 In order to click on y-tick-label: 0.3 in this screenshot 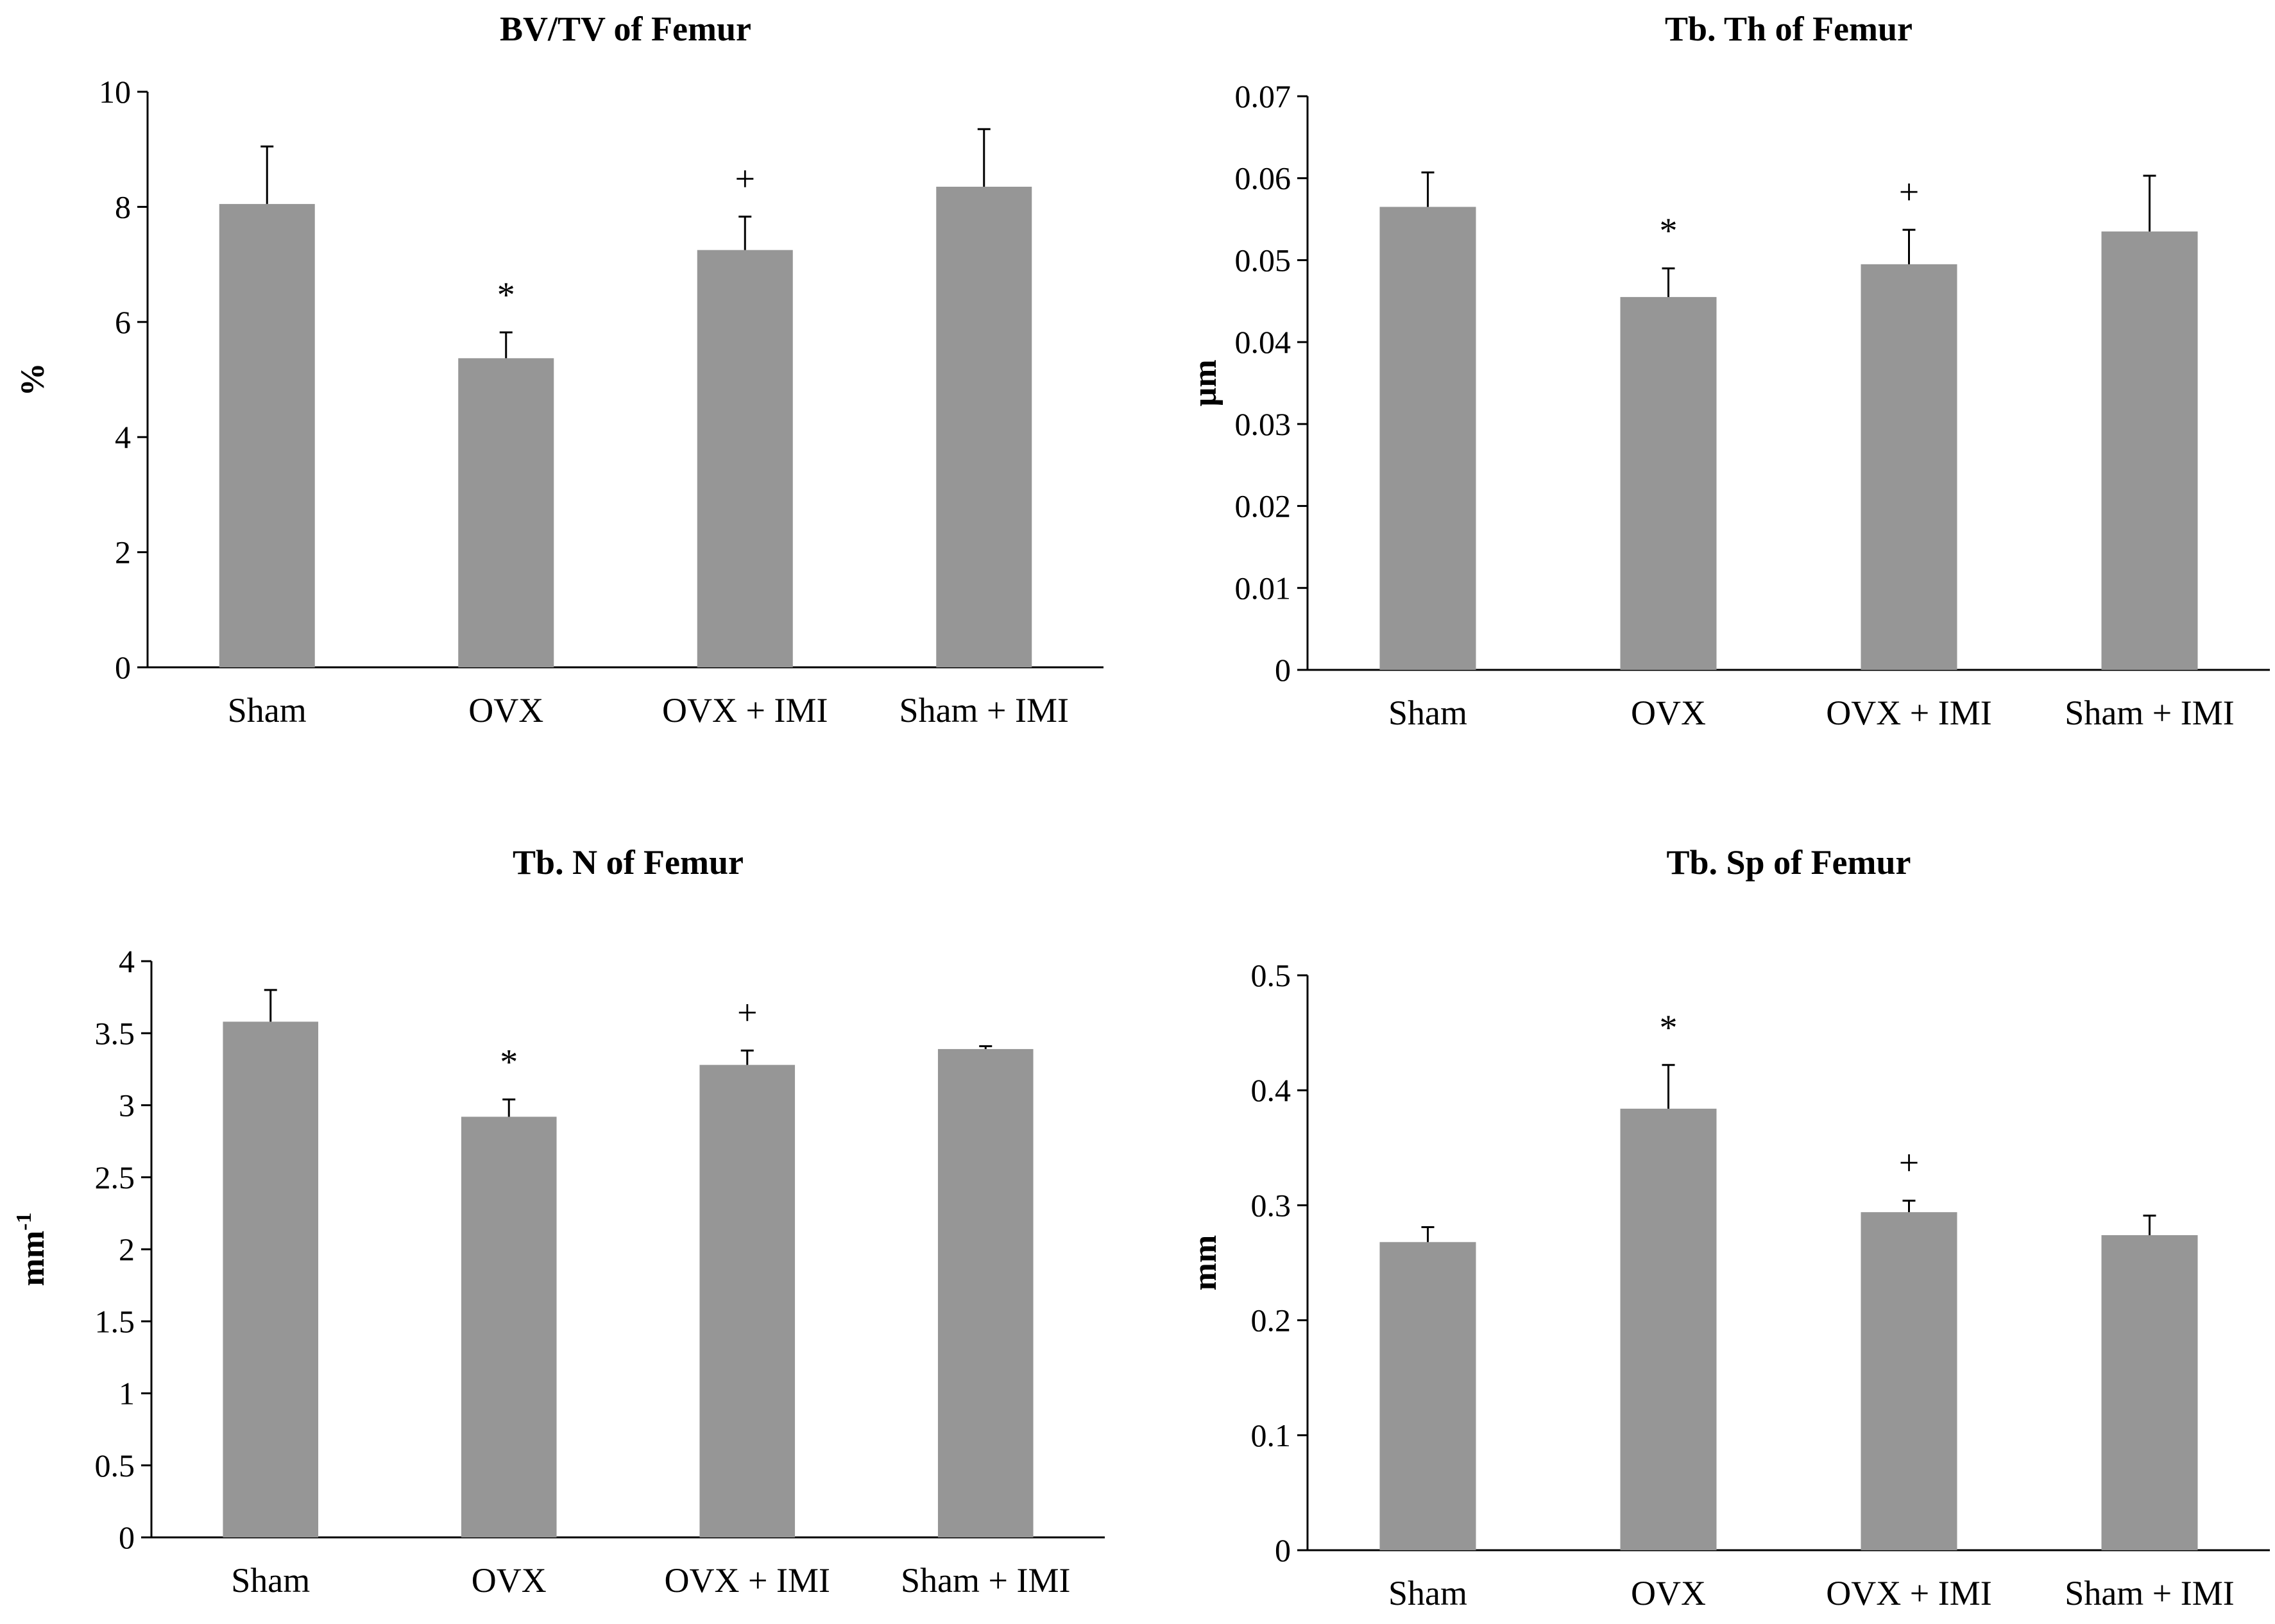, I will do `click(1271, 1205)`.